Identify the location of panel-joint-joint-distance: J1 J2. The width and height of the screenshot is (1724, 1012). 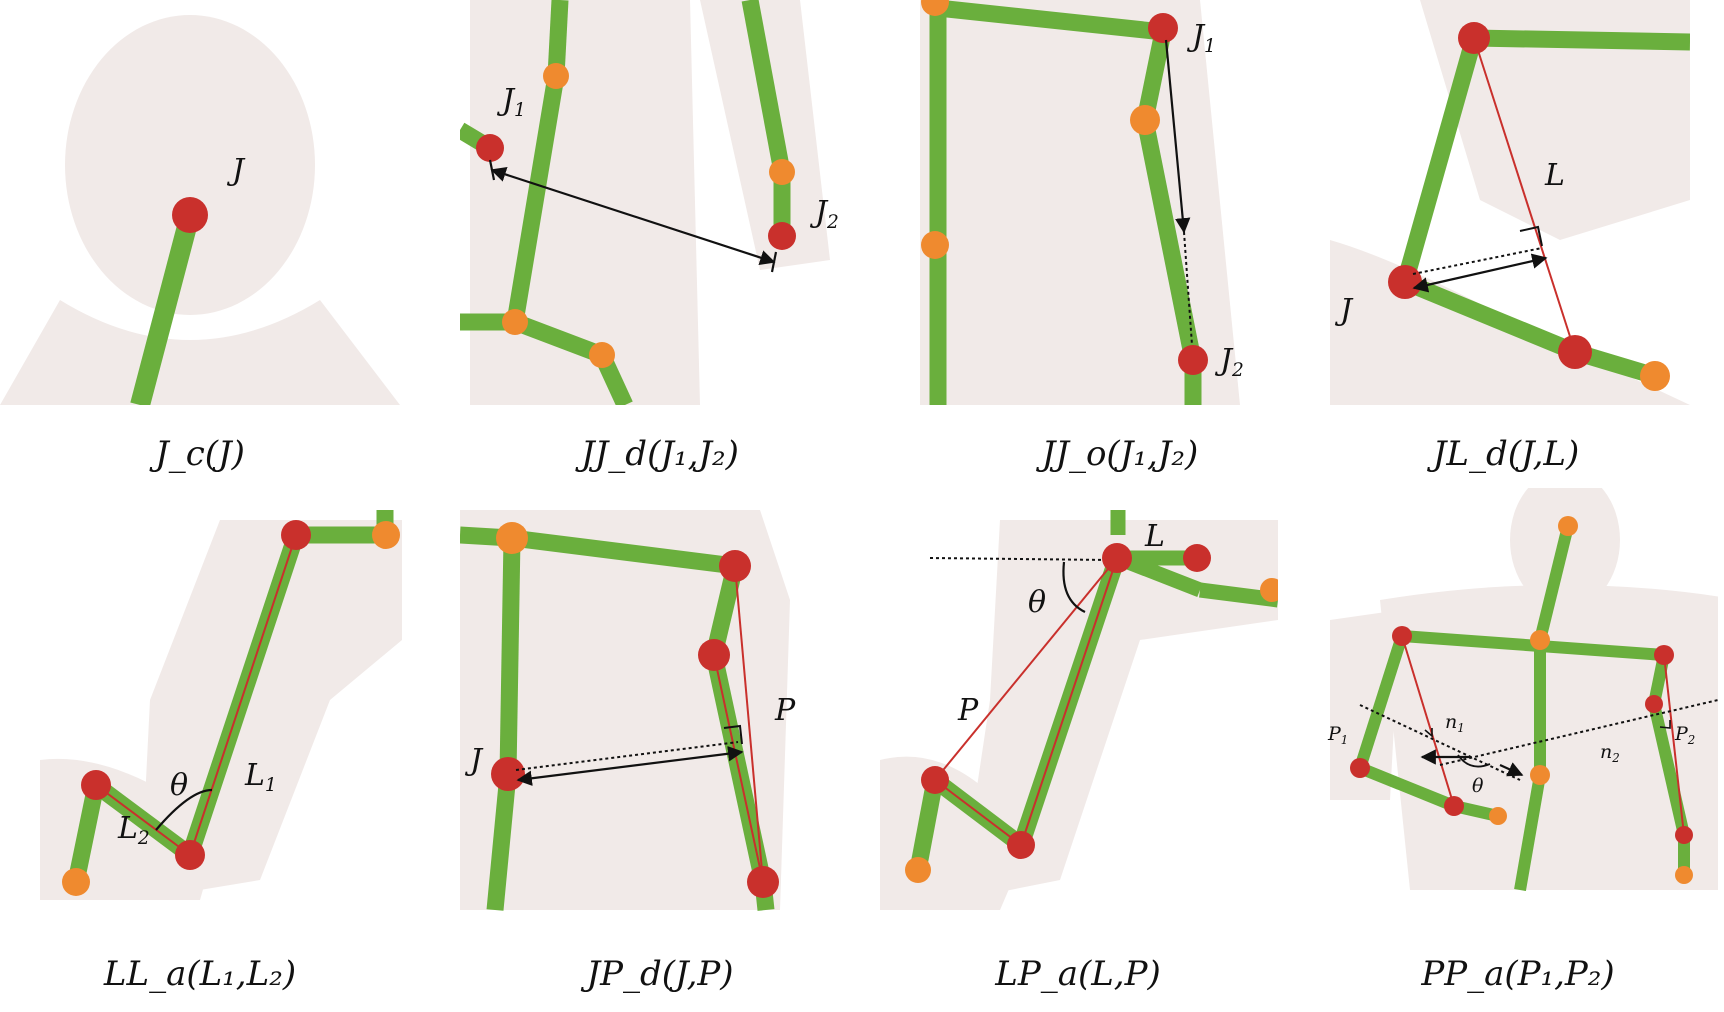
(660, 202).